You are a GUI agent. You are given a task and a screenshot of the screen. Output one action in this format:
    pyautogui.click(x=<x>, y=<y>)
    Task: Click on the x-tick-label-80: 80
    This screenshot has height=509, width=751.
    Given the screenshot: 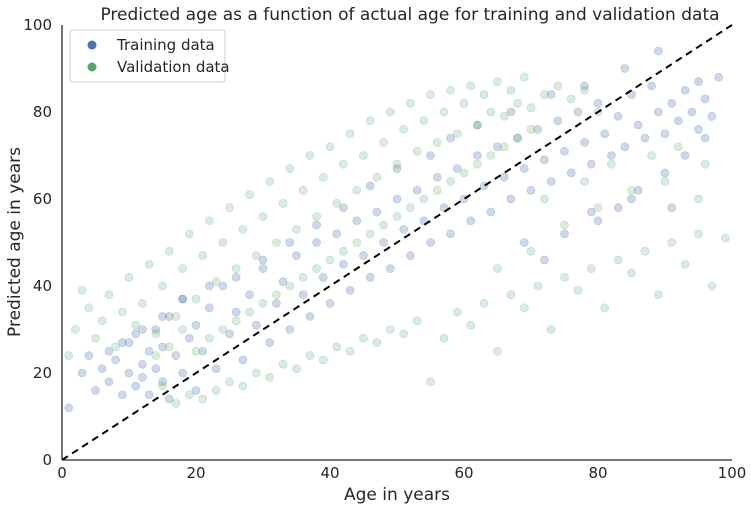 What is the action you would take?
    pyautogui.click(x=597, y=473)
    